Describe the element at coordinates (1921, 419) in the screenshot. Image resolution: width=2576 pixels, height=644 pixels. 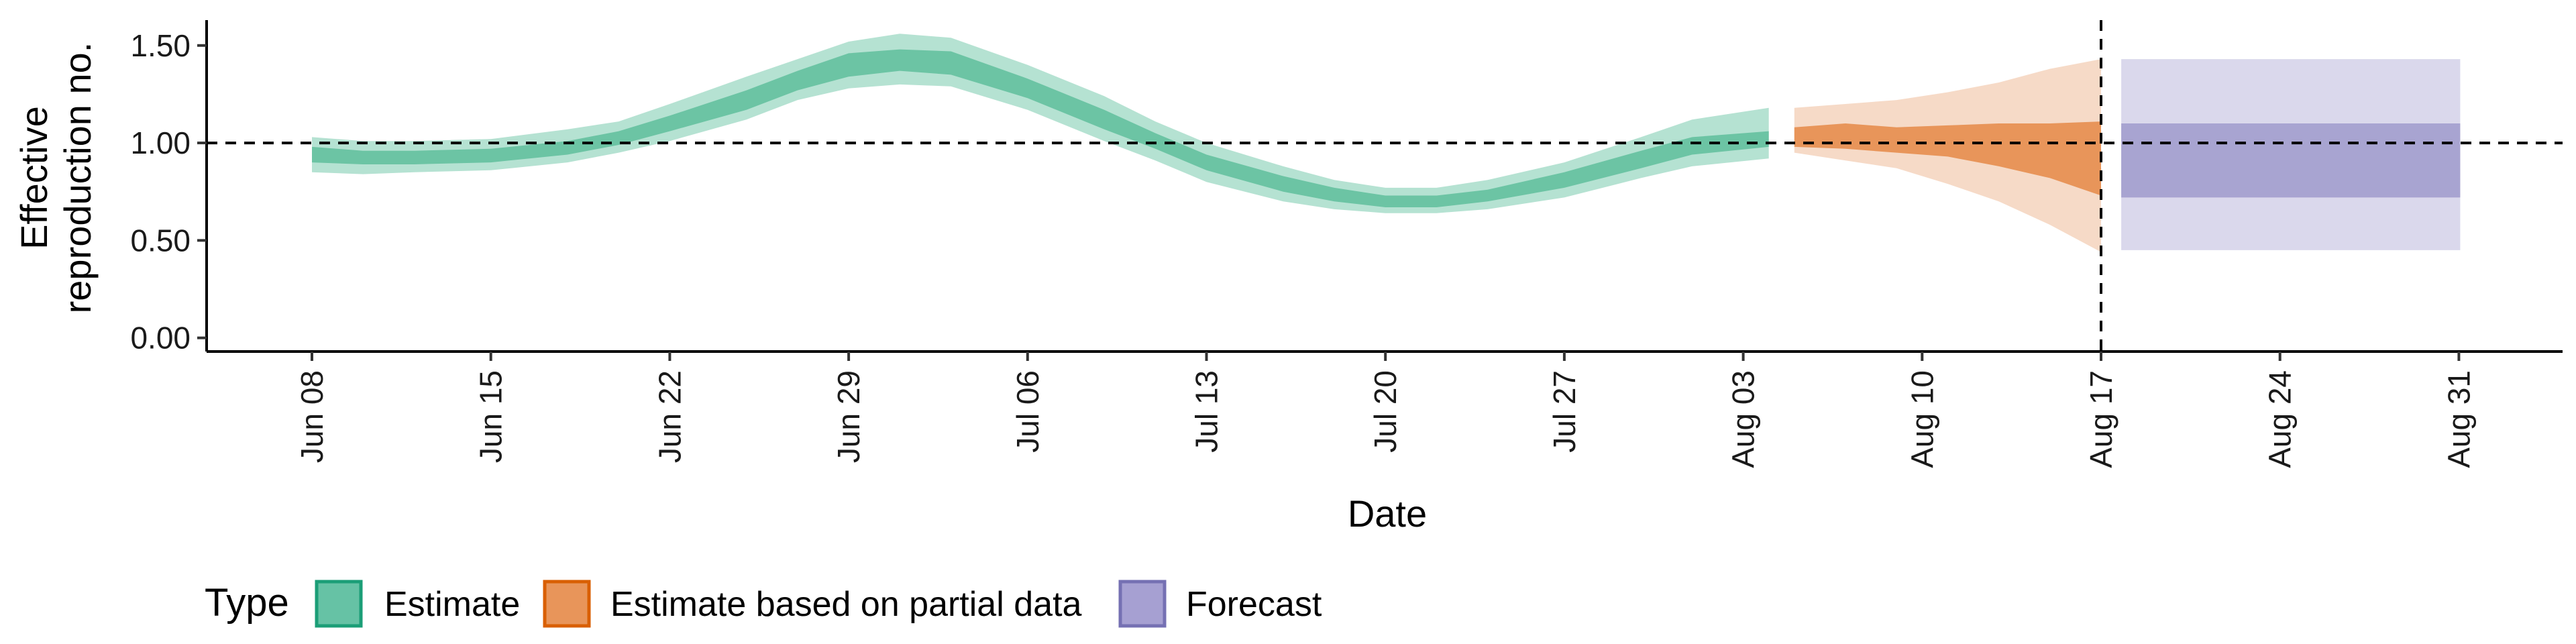
I see `x-tick-label: Aug 10` at that location.